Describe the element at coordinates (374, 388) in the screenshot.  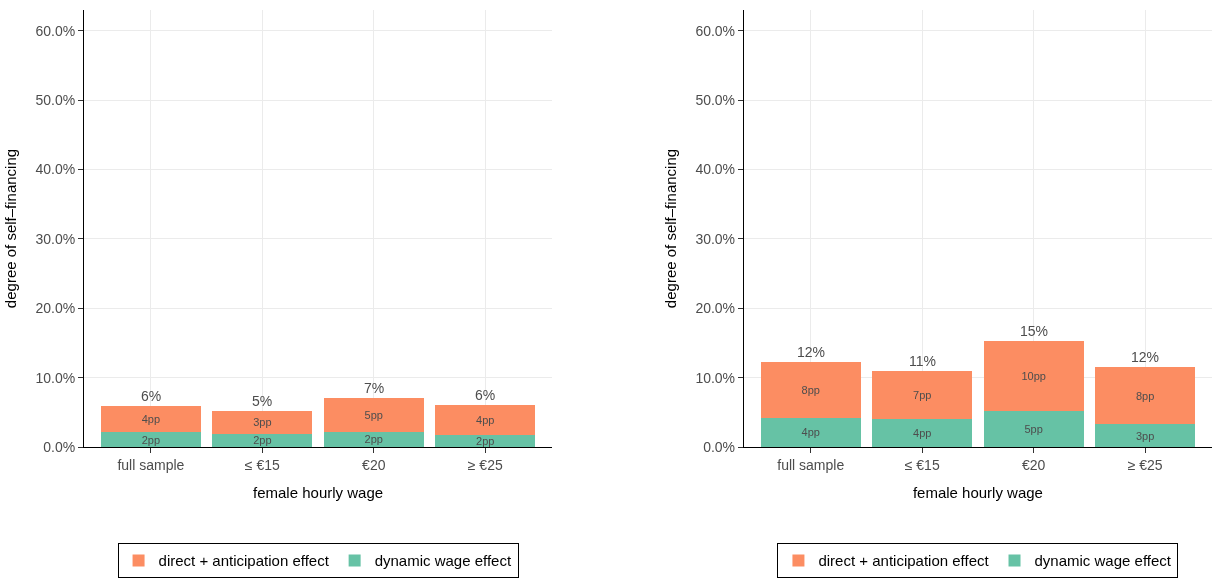
I see `total-label: 7%` at that location.